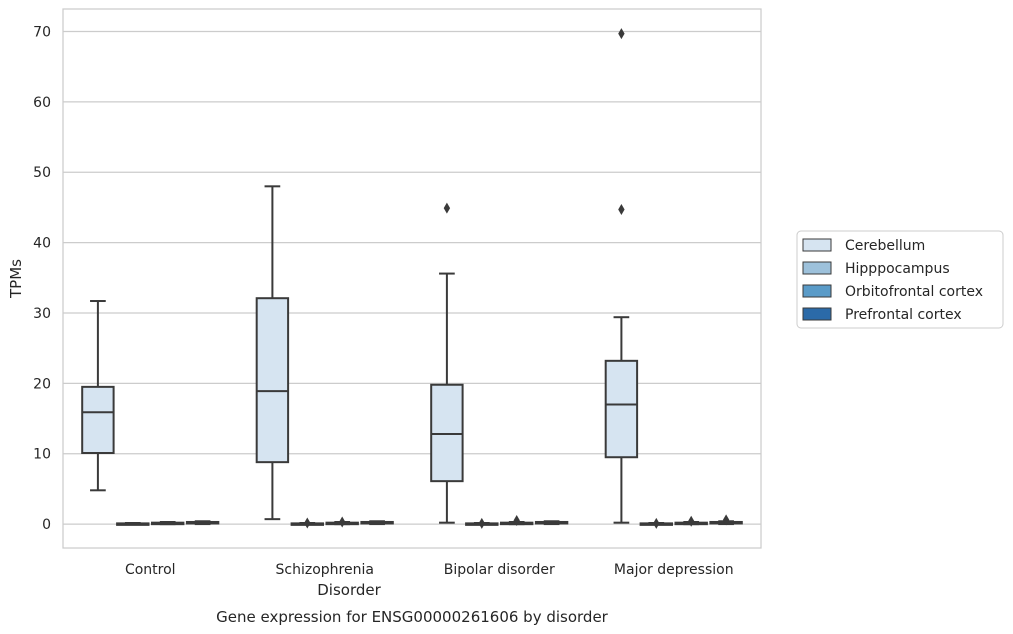 The width and height of the screenshot is (1013, 634). Describe the element at coordinates (42, 244) in the screenshot. I see `y-tick-label: 40` at that location.